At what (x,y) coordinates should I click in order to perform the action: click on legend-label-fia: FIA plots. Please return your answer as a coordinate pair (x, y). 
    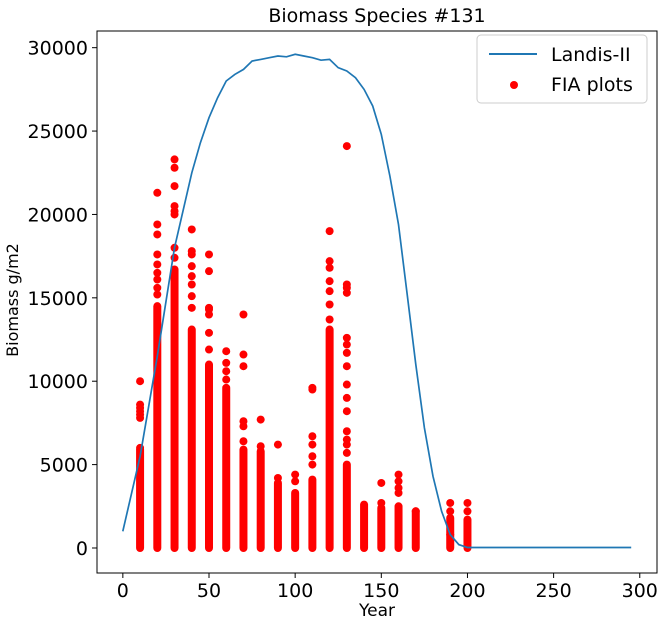
    Looking at the image, I should click on (592, 85).